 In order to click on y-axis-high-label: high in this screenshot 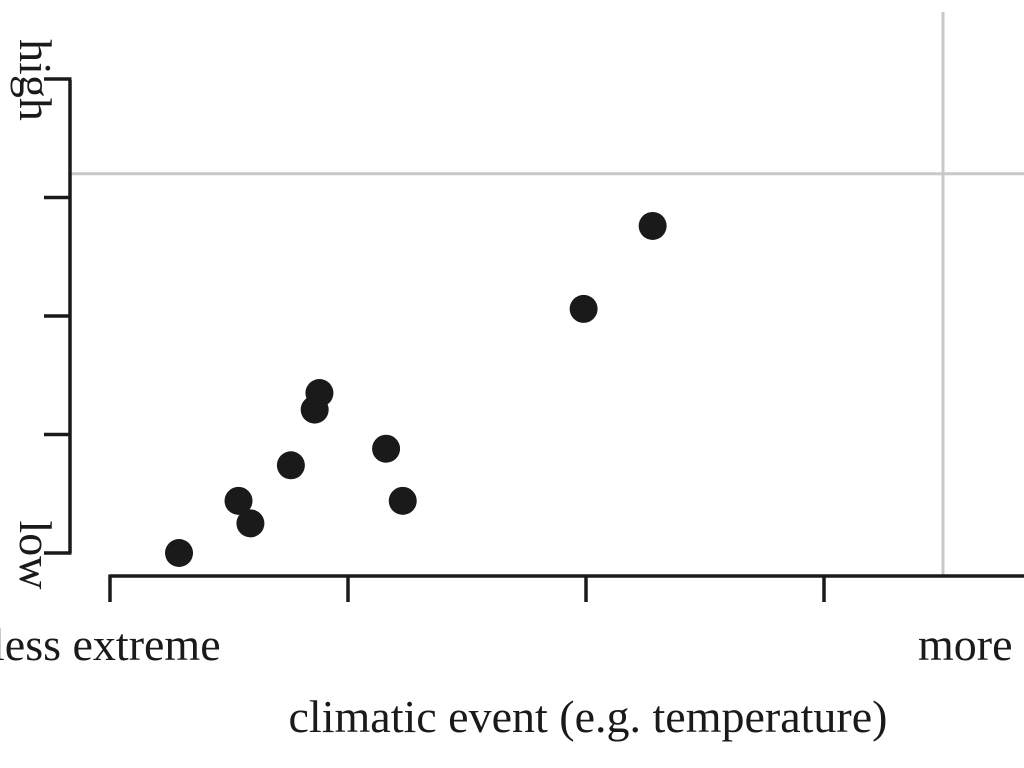, I will do `click(35, 80)`.